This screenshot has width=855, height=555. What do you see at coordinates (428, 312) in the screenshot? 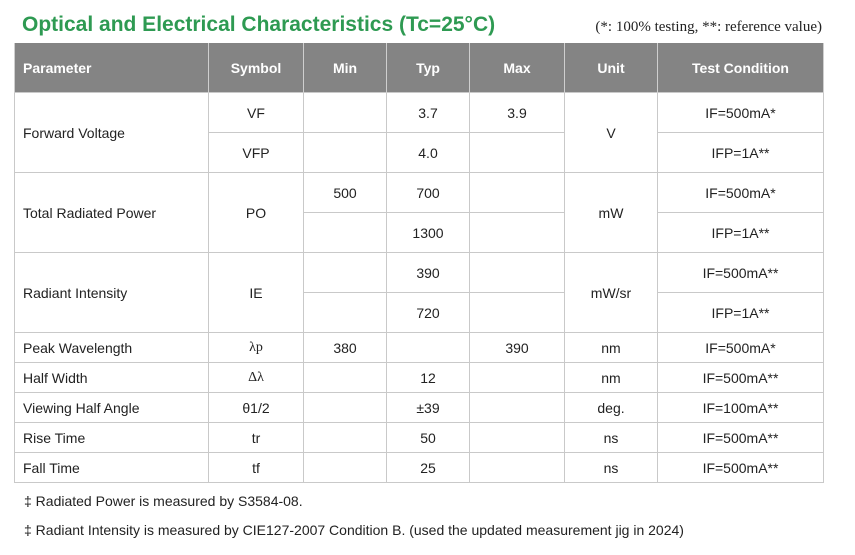
I see `typ-cell: 720` at bounding box center [428, 312].